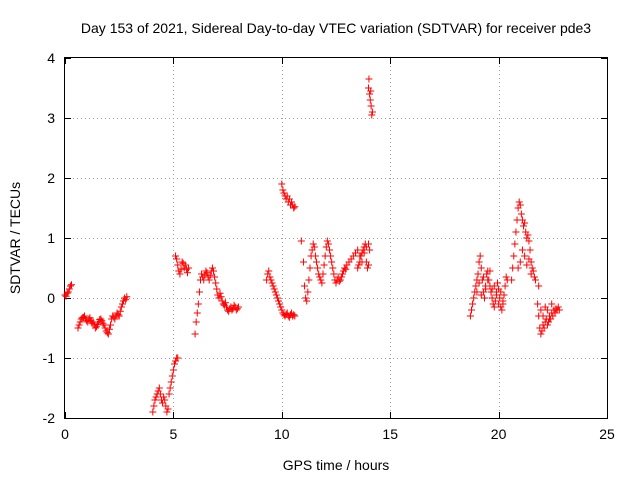 This screenshot has height=480, width=640. Describe the element at coordinates (174, 434) in the screenshot. I see `x-tick-label: 5` at that location.